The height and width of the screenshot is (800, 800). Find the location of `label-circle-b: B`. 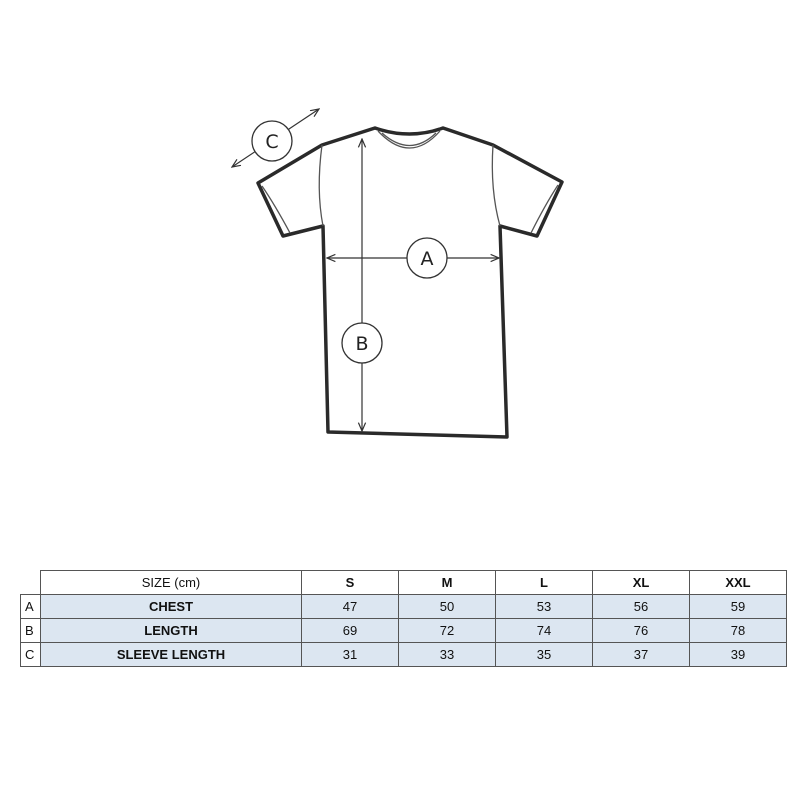

label-circle-b: B is located at coordinates (362, 343).